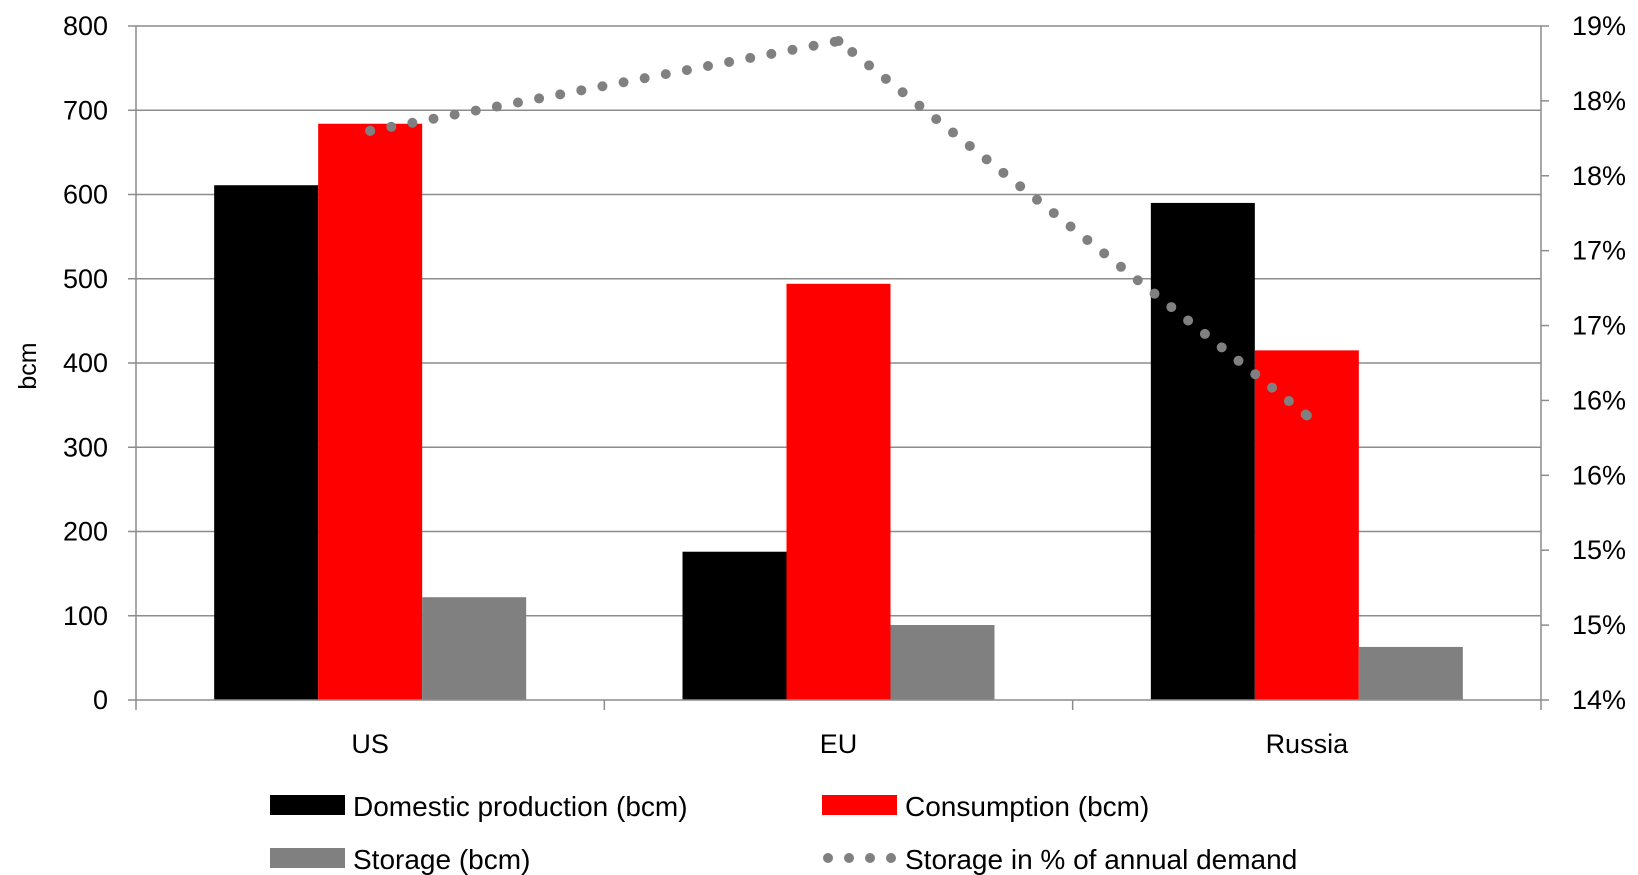 The image size is (1638, 875). I want to click on bar-1-eu, so click(838, 491).